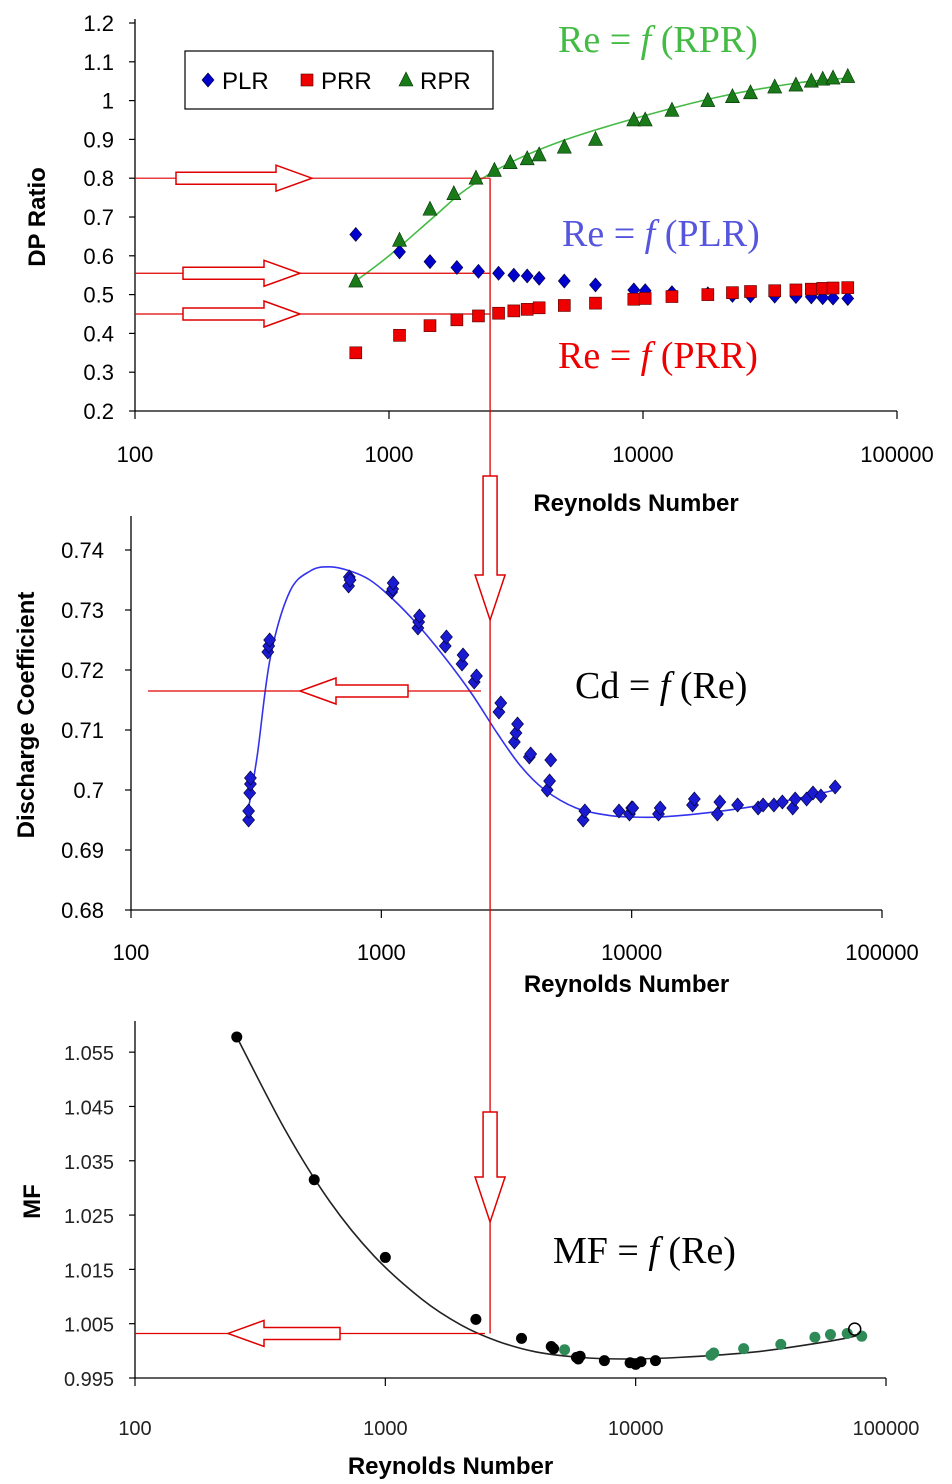 Image resolution: width=952 pixels, height=1484 pixels. I want to click on y-tick-label: 1, so click(108, 101).